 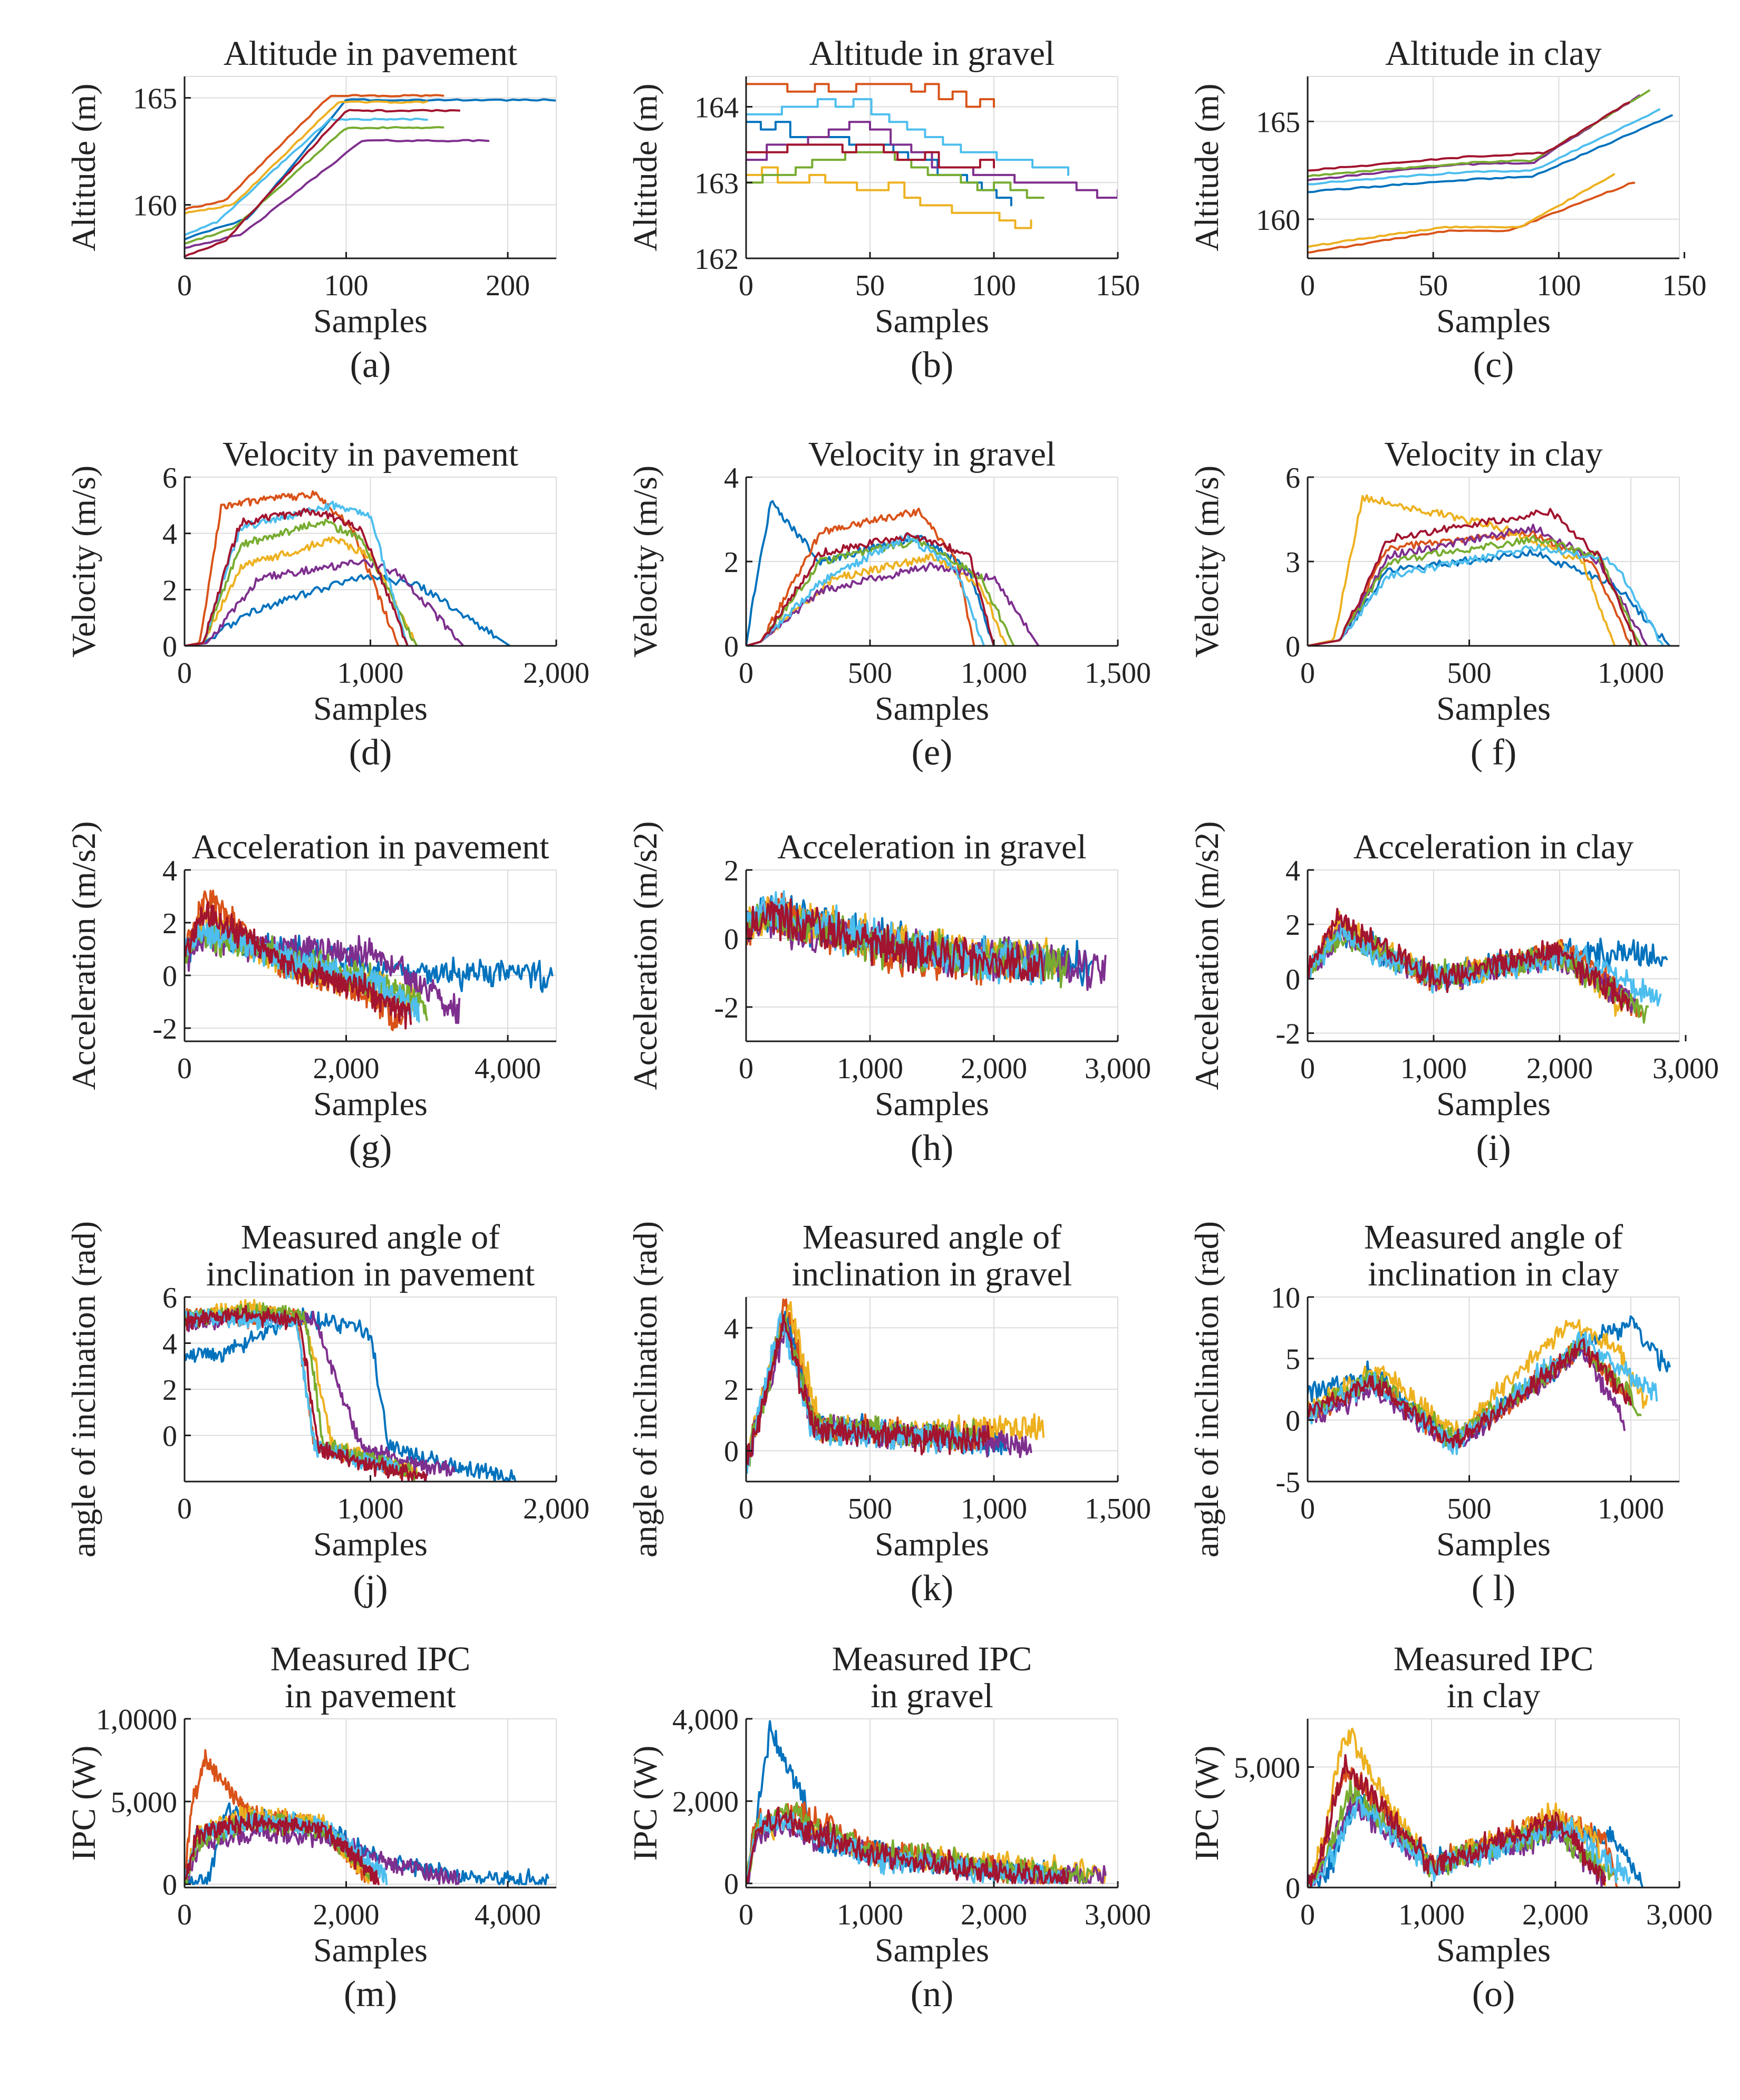 I want to click on y-tick-label: 165, so click(x=1278, y=122).